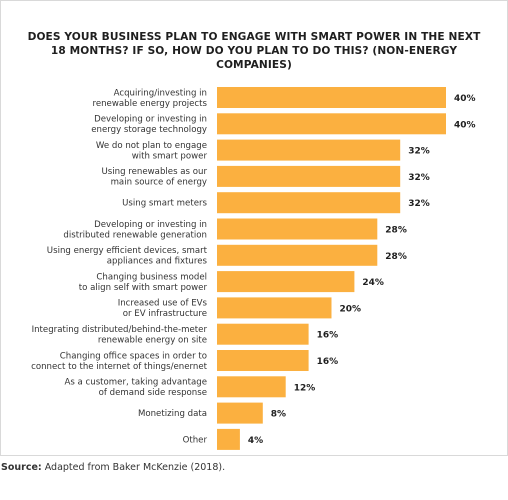 The image size is (508, 500). What do you see at coordinates (149, 104) in the screenshot?
I see `category-label-line: renewable energy projects` at bounding box center [149, 104].